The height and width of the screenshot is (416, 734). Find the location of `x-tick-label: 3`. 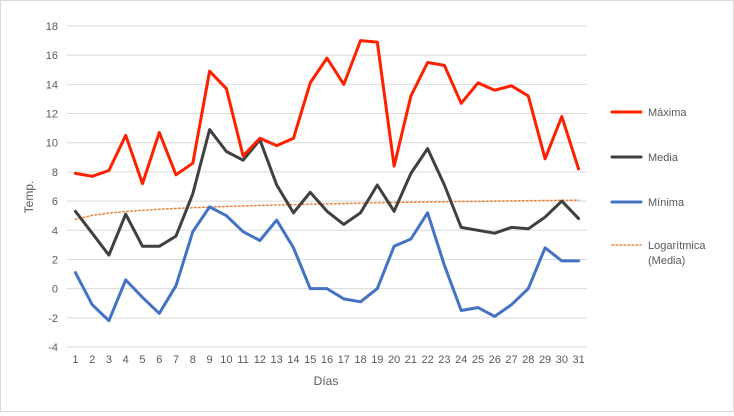

x-tick-label: 3 is located at coordinates (109, 360).